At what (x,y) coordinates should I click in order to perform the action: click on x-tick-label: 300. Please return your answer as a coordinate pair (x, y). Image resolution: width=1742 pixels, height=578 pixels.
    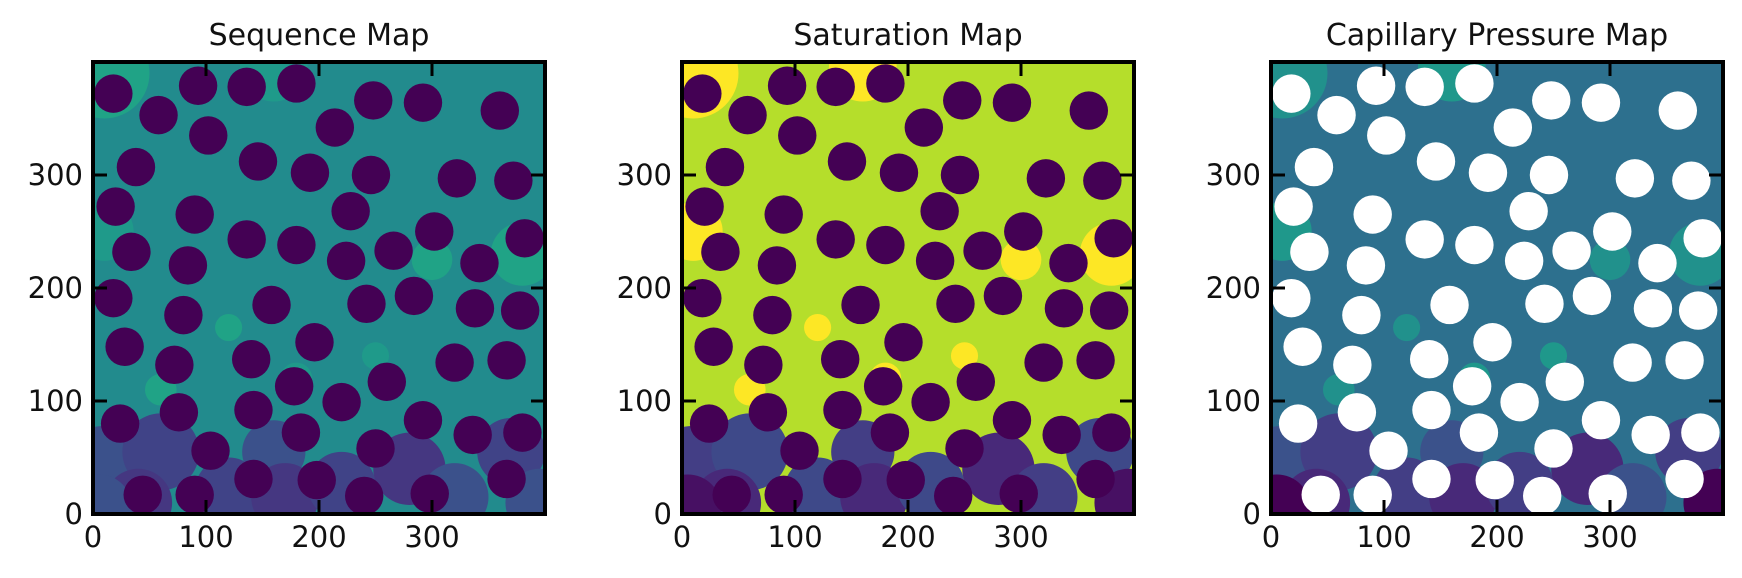
    Looking at the image, I should click on (1020, 537).